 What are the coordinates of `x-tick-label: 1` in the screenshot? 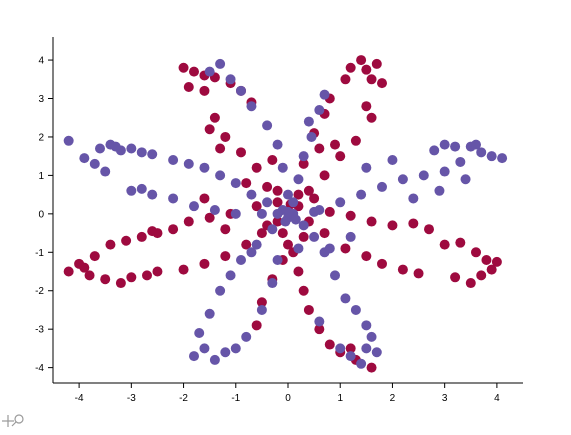 It's located at (340, 398).